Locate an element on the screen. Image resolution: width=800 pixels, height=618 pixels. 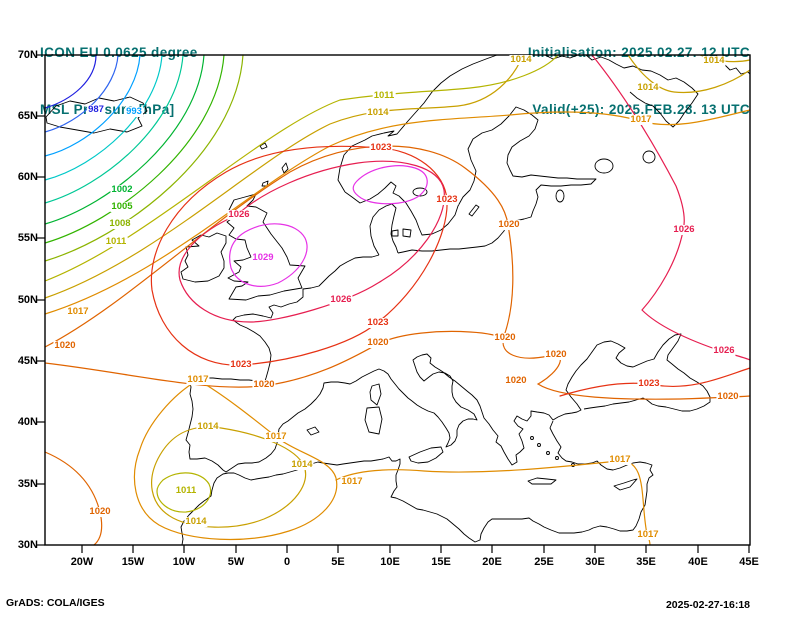
coastline-shetland is located at coordinates (285, 168).